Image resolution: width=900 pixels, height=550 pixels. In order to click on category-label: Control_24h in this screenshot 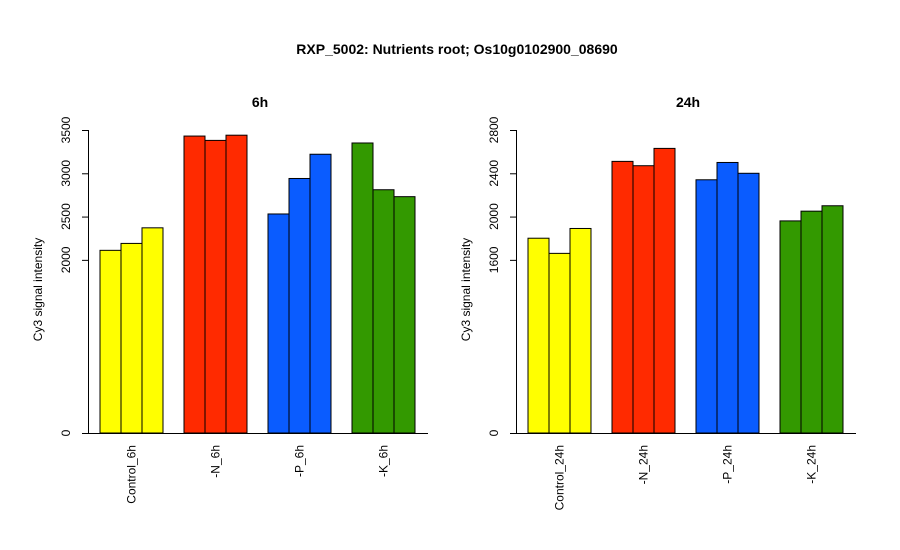, I will do `click(560, 477)`.